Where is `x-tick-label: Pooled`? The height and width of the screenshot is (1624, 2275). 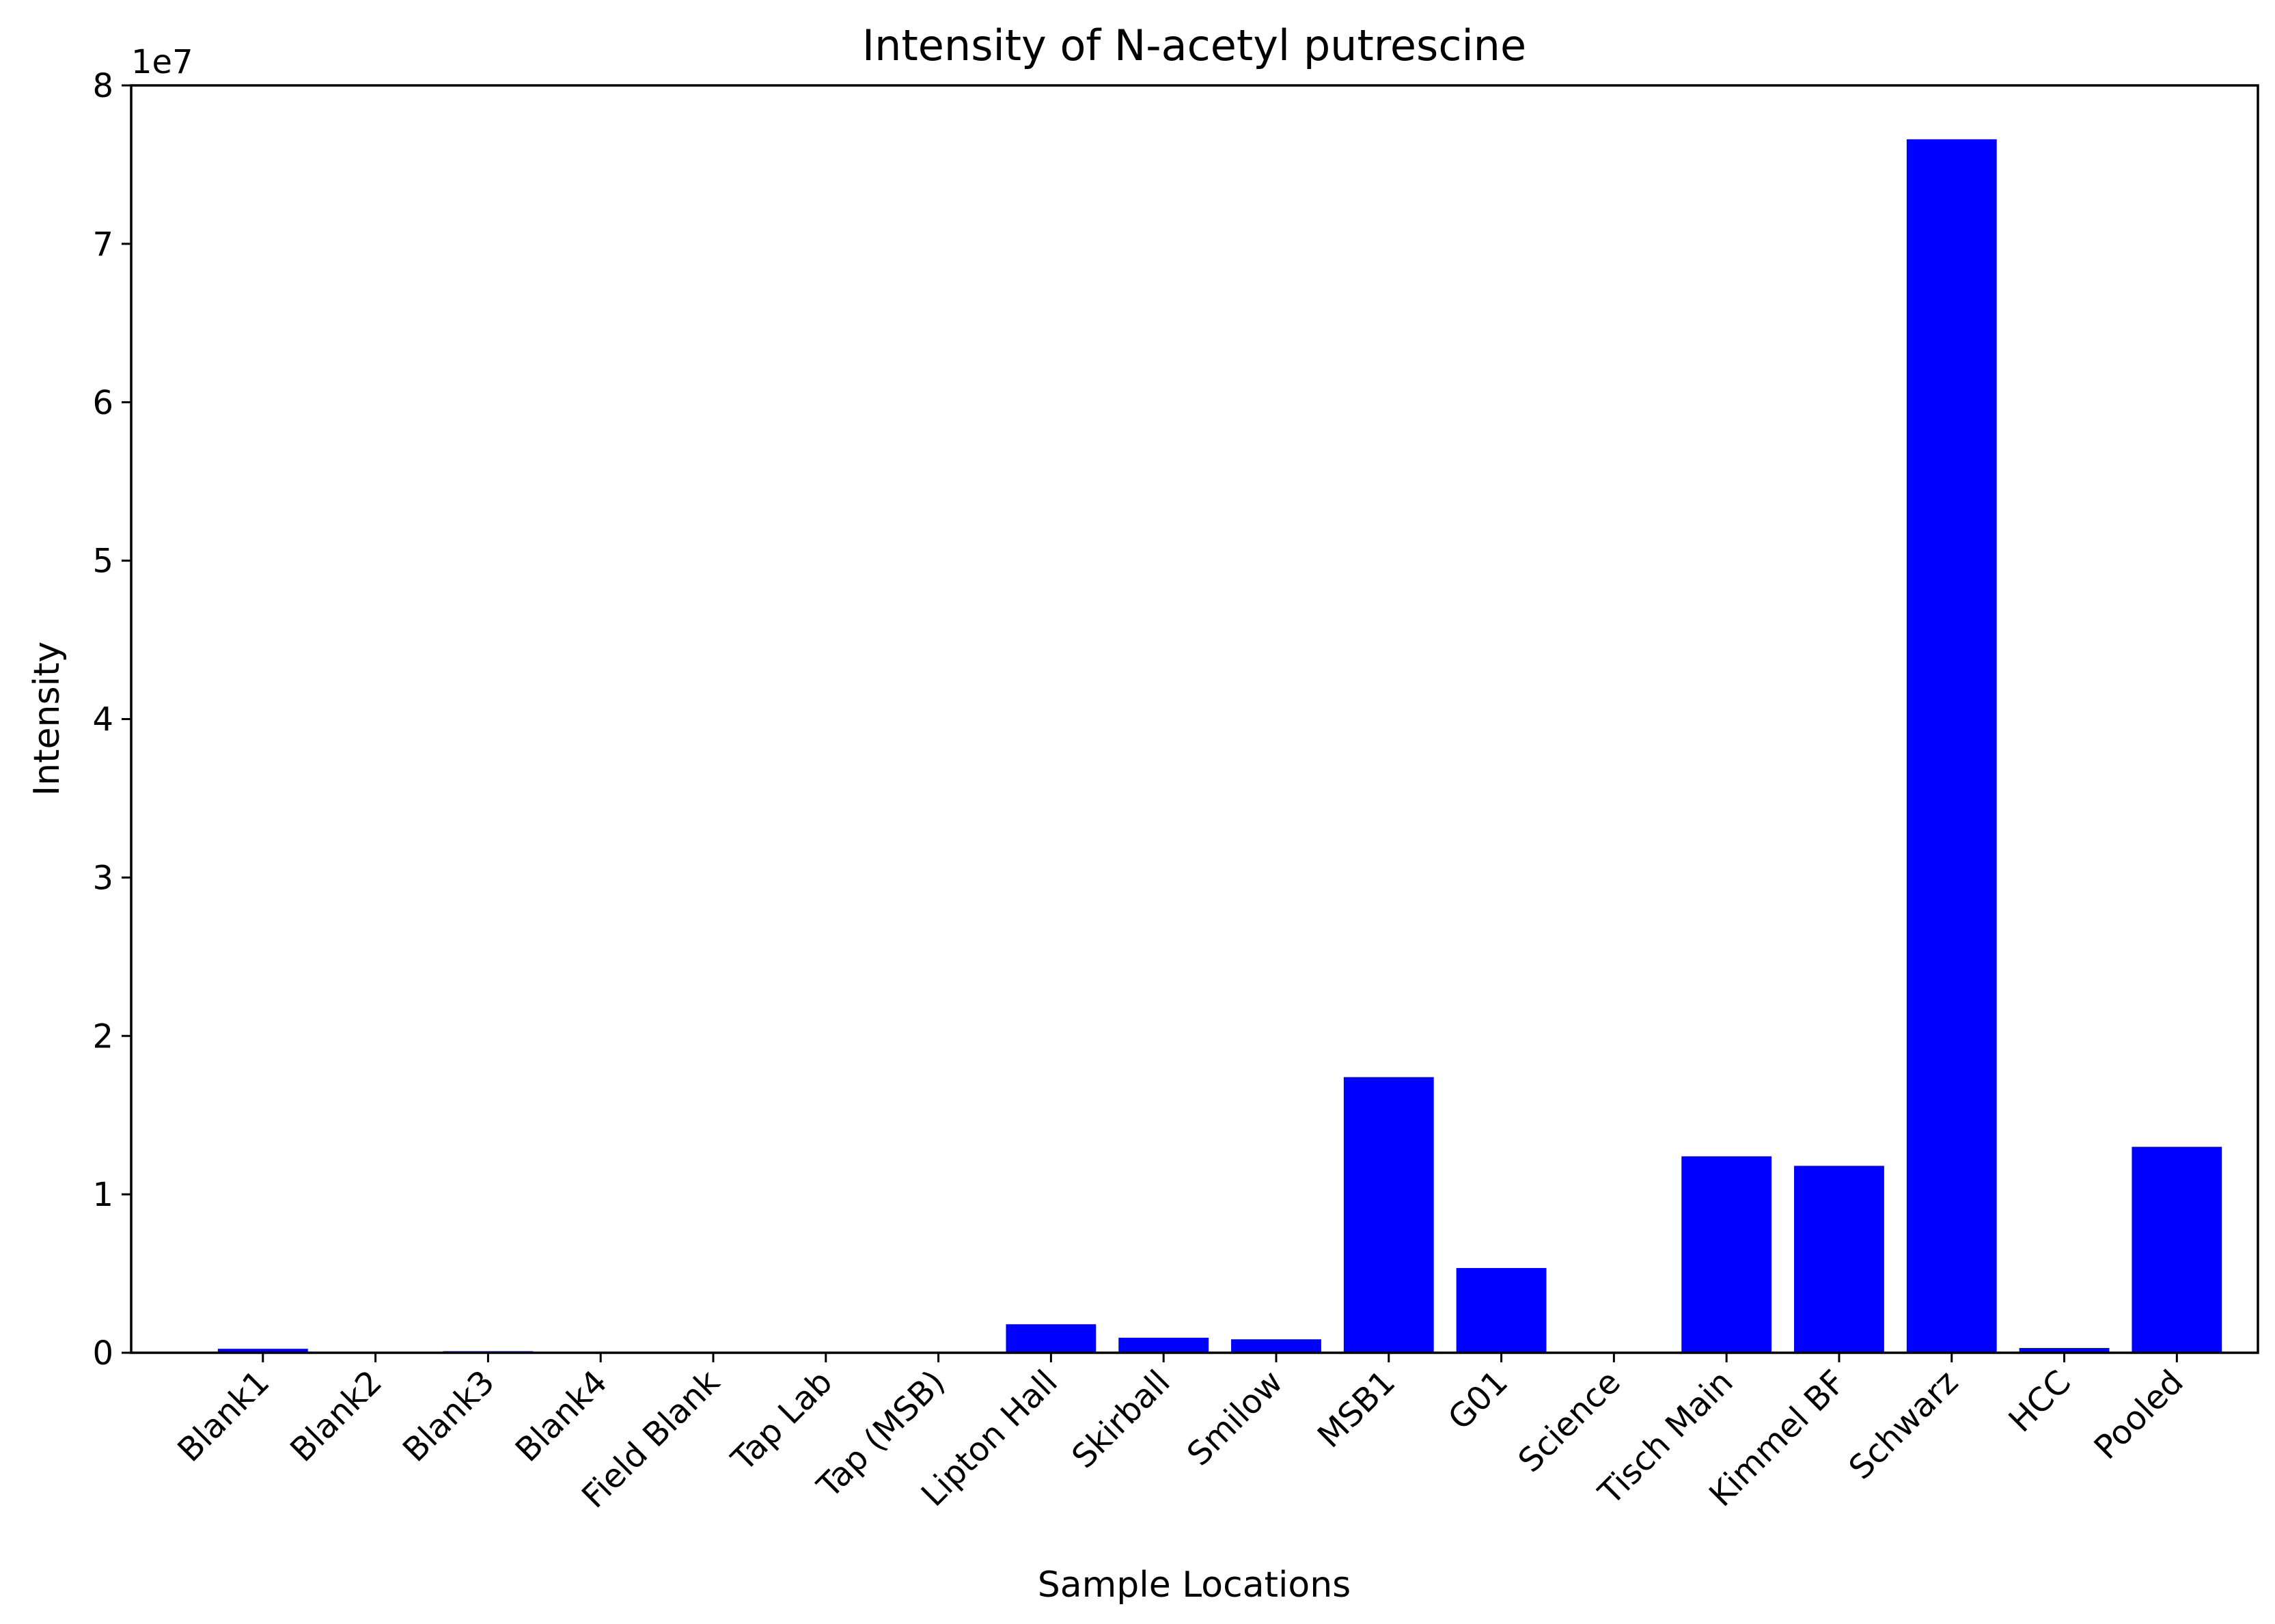 x-tick-label: Pooled is located at coordinates (2139, 1415).